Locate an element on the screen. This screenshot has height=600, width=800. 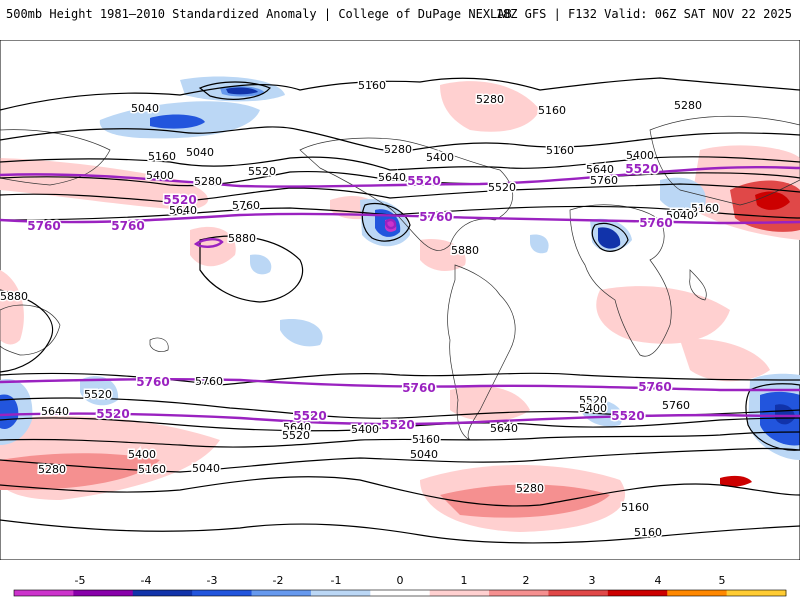
colorbar-tick-label: -2 is located at coordinates (278, 580).